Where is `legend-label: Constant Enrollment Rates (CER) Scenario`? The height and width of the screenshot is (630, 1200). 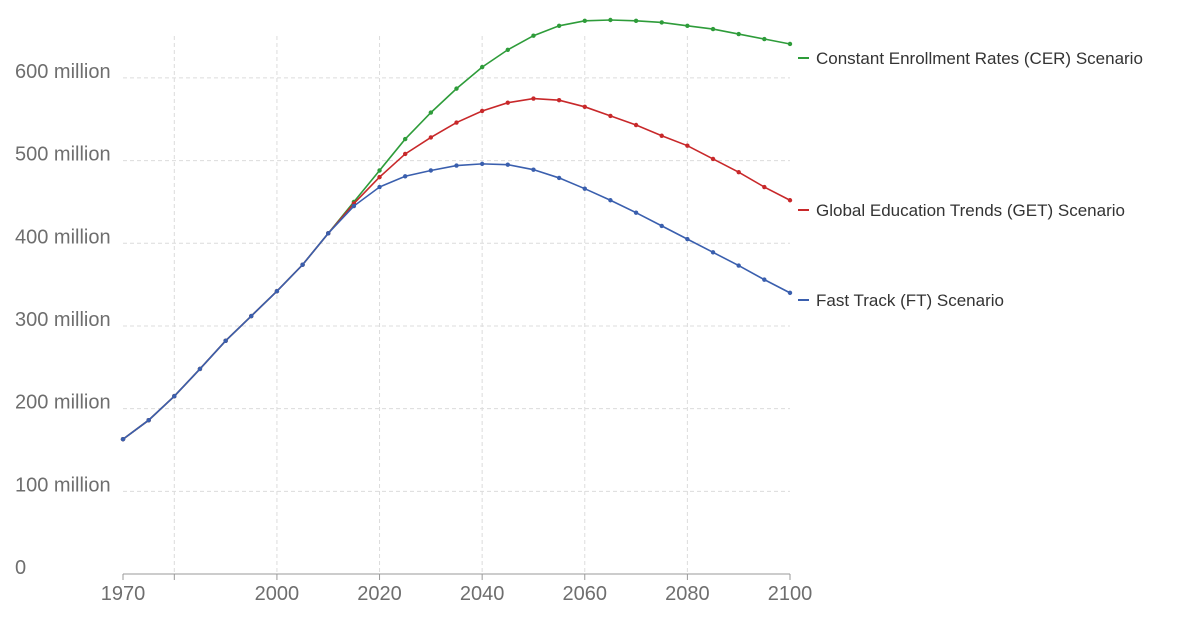 legend-label: Constant Enrollment Rates (CER) Scenario is located at coordinates (979, 58).